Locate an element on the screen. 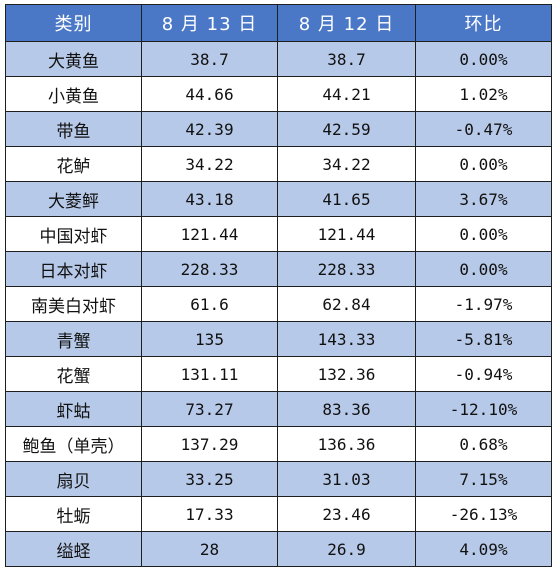  price-aug-13-cell: 43.18 is located at coordinates (209, 199).